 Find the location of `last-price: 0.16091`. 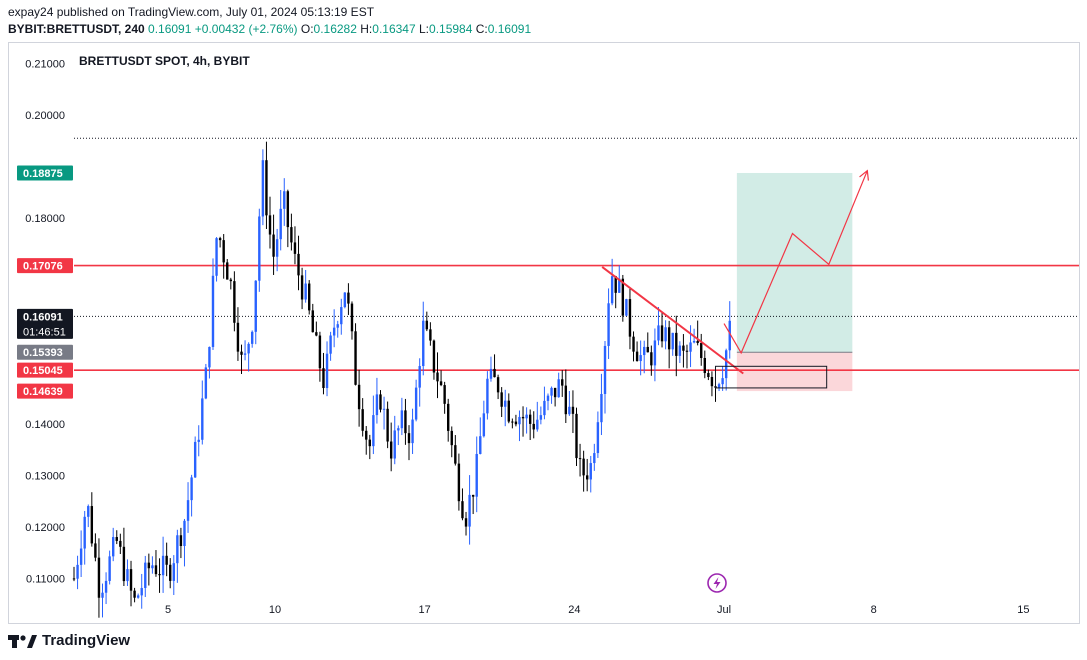

last-price: 0.16091 is located at coordinates (170, 29).